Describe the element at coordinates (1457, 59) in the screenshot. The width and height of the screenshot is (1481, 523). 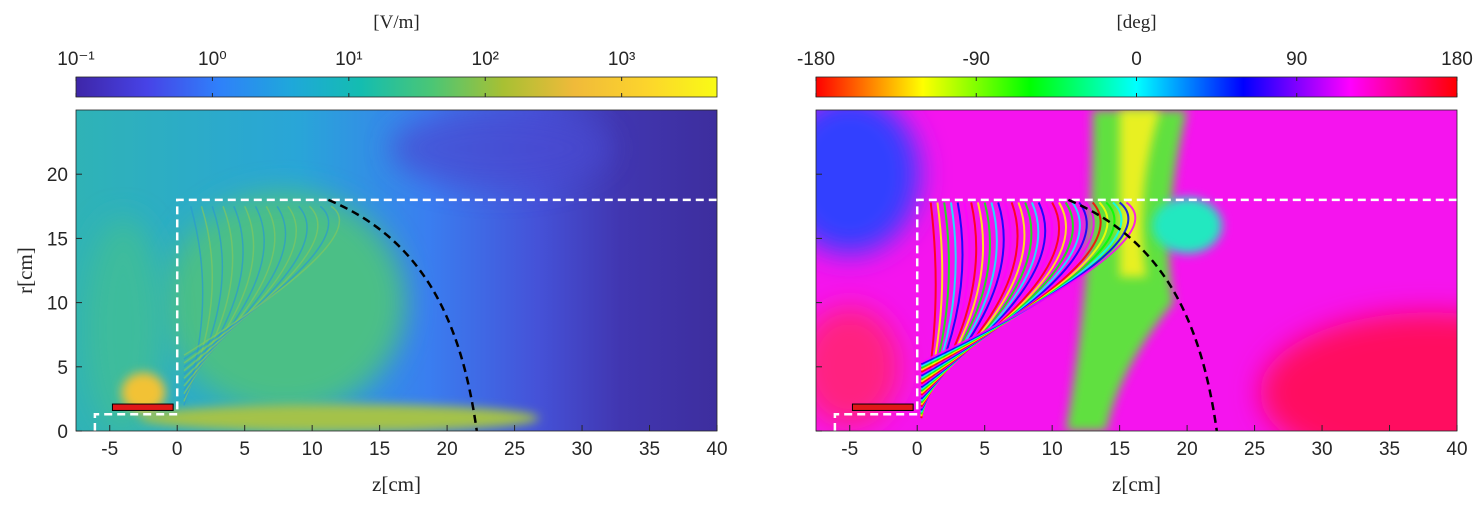
I see `colorbar-tick-label: 180` at that location.